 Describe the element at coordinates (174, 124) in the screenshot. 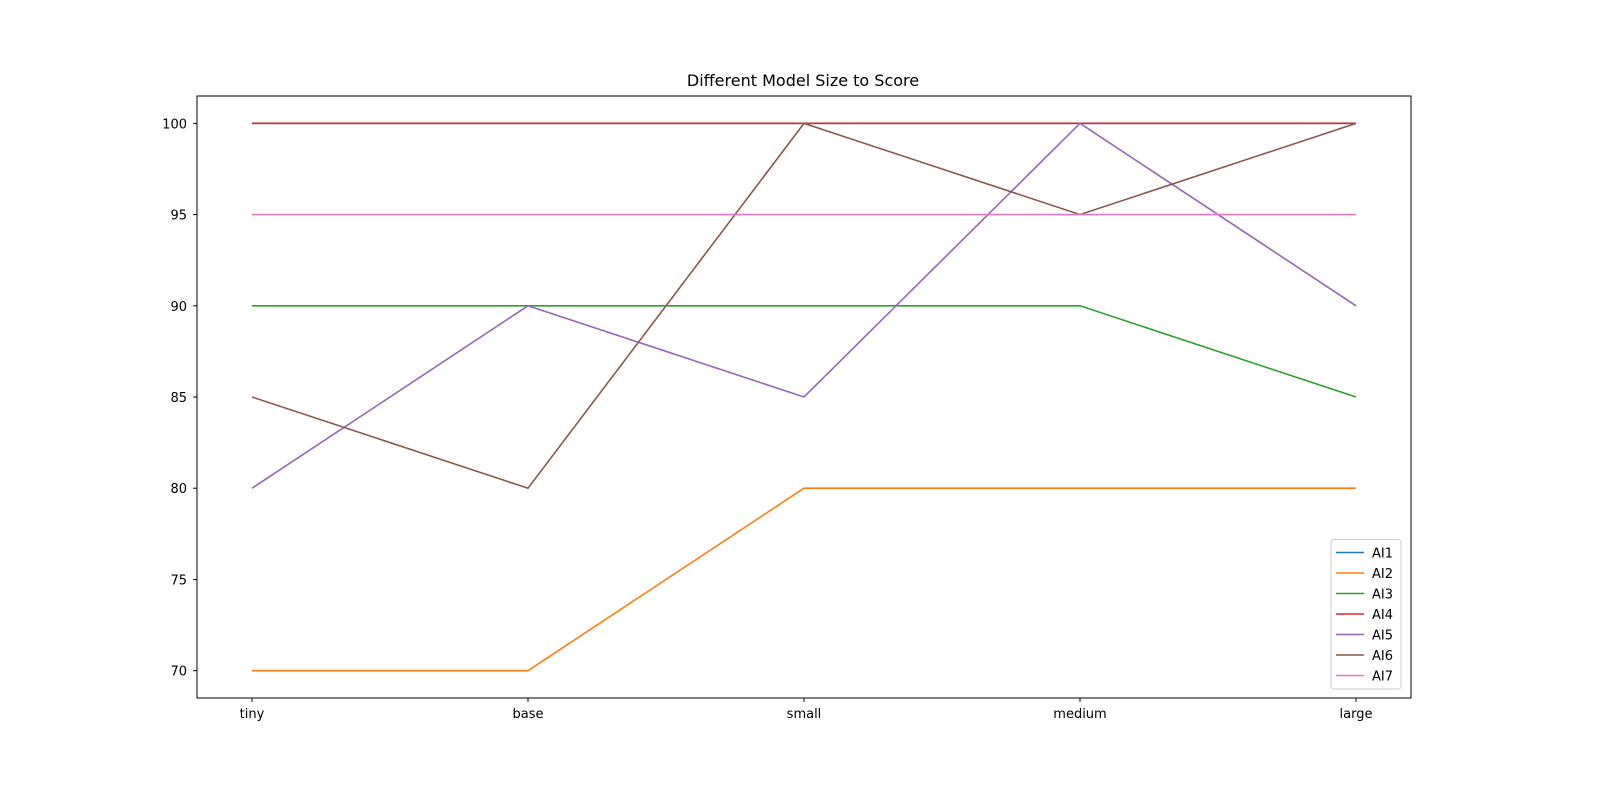

I see `y-tick-label: 100` at that location.